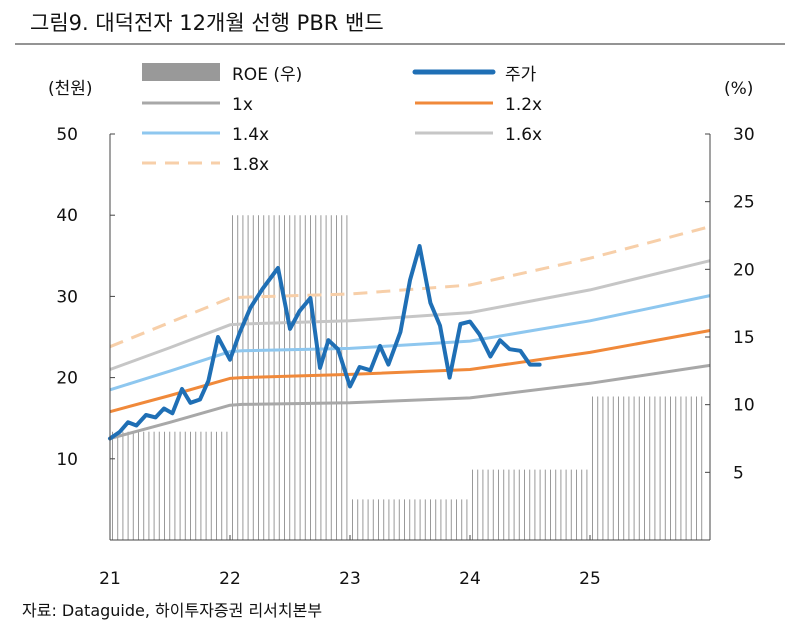 The width and height of the screenshot is (797, 626). What do you see at coordinates (172, 610) in the screenshot?
I see `source-note: 자료: Dataguide, 하이투자증권 리서치본부` at bounding box center [172, 610].